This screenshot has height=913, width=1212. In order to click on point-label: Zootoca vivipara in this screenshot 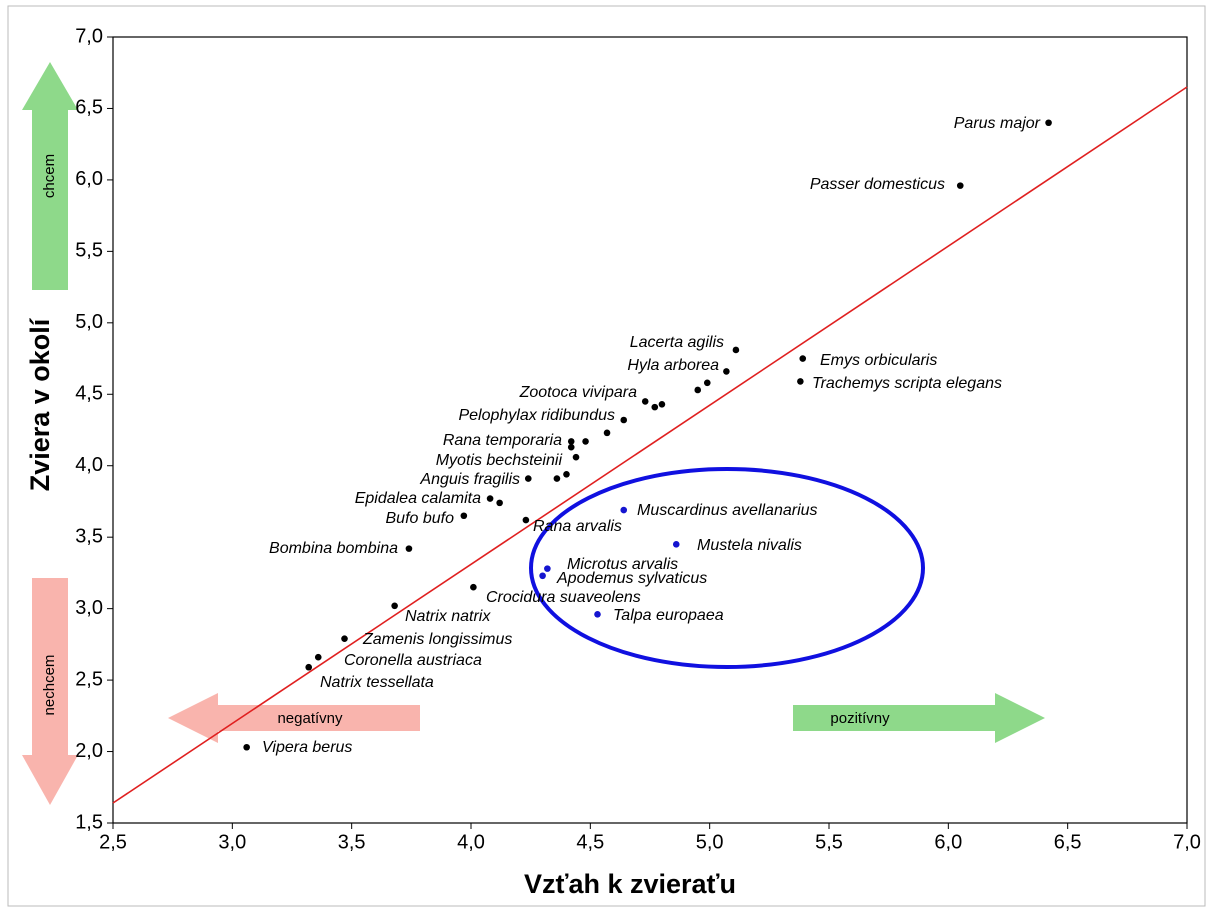, I will do `click(578, 392)`.